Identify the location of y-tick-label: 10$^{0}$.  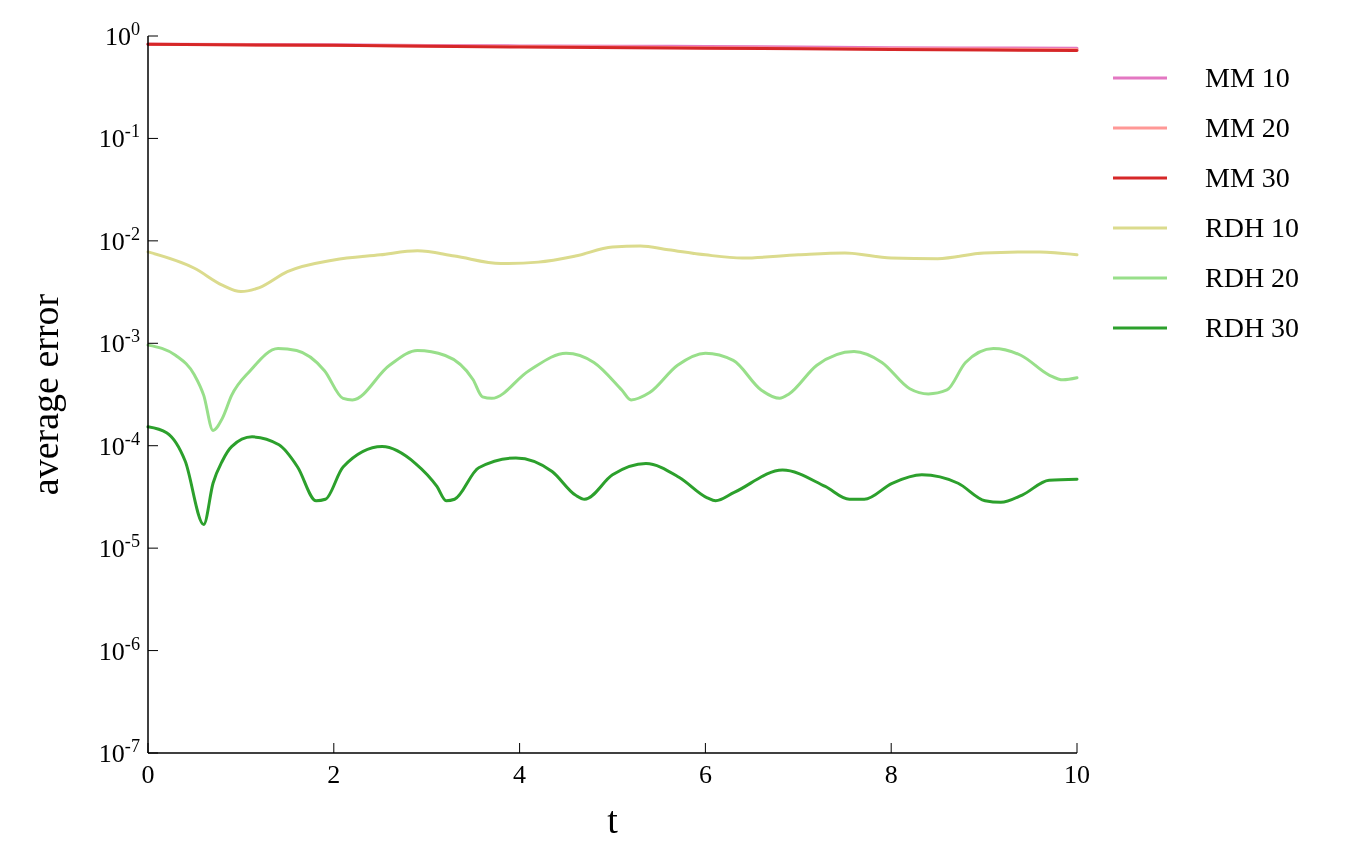
(122, 35).